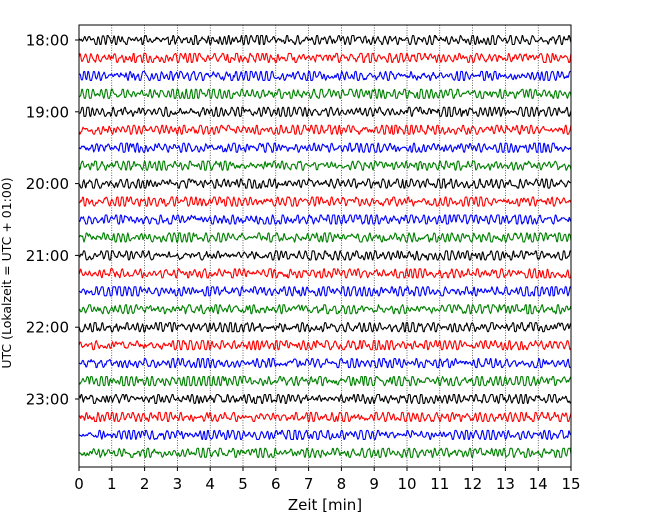 Image resolution: width=650 pixels, height=520 pixels. What do you see at coordinates (374, 484) in the screenshot?
I see `x-tick-label-9: 9` at bounding box center [374, 484].